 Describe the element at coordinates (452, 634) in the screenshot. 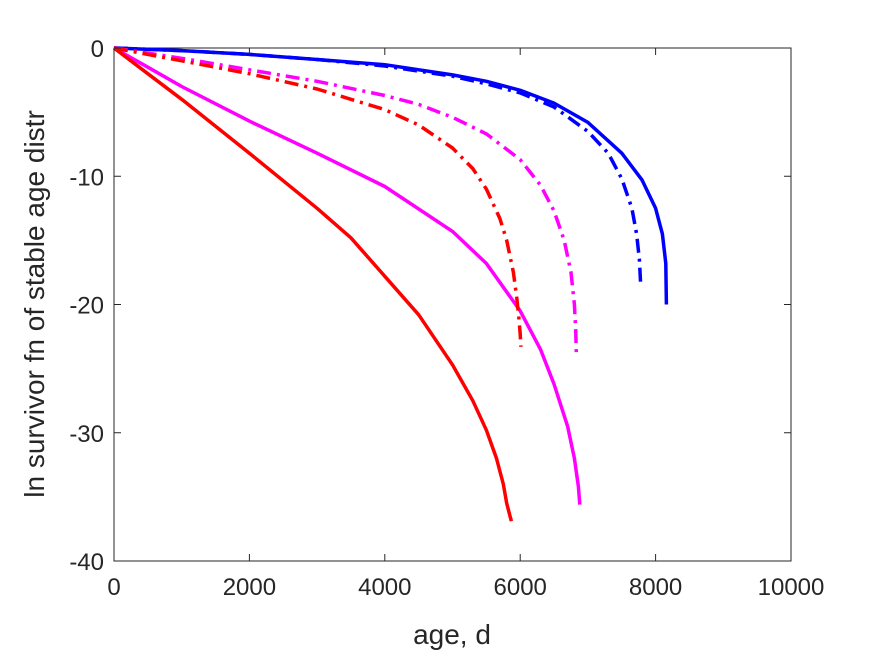

I see `x-axis-label: age, d` at that location.